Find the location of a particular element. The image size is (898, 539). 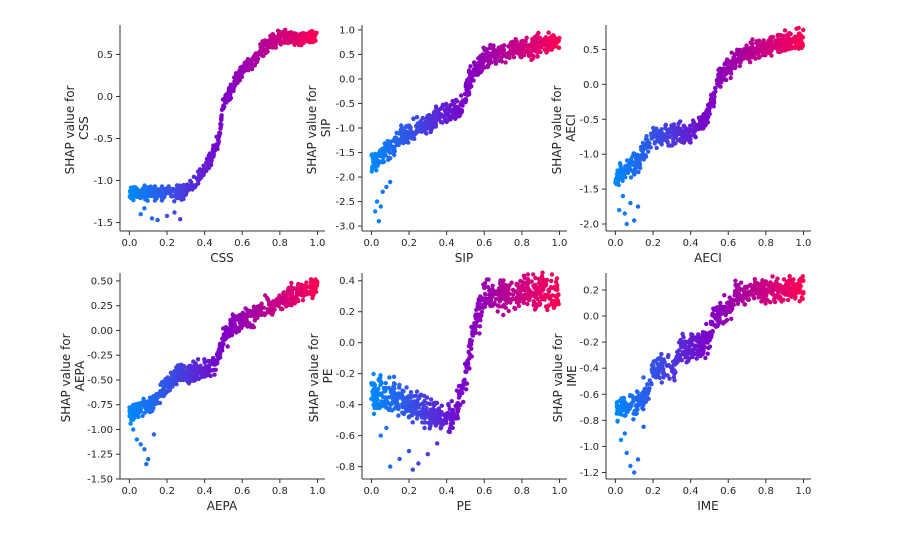

y-tick-label: -0.25 is located at coordinates (100, 356).